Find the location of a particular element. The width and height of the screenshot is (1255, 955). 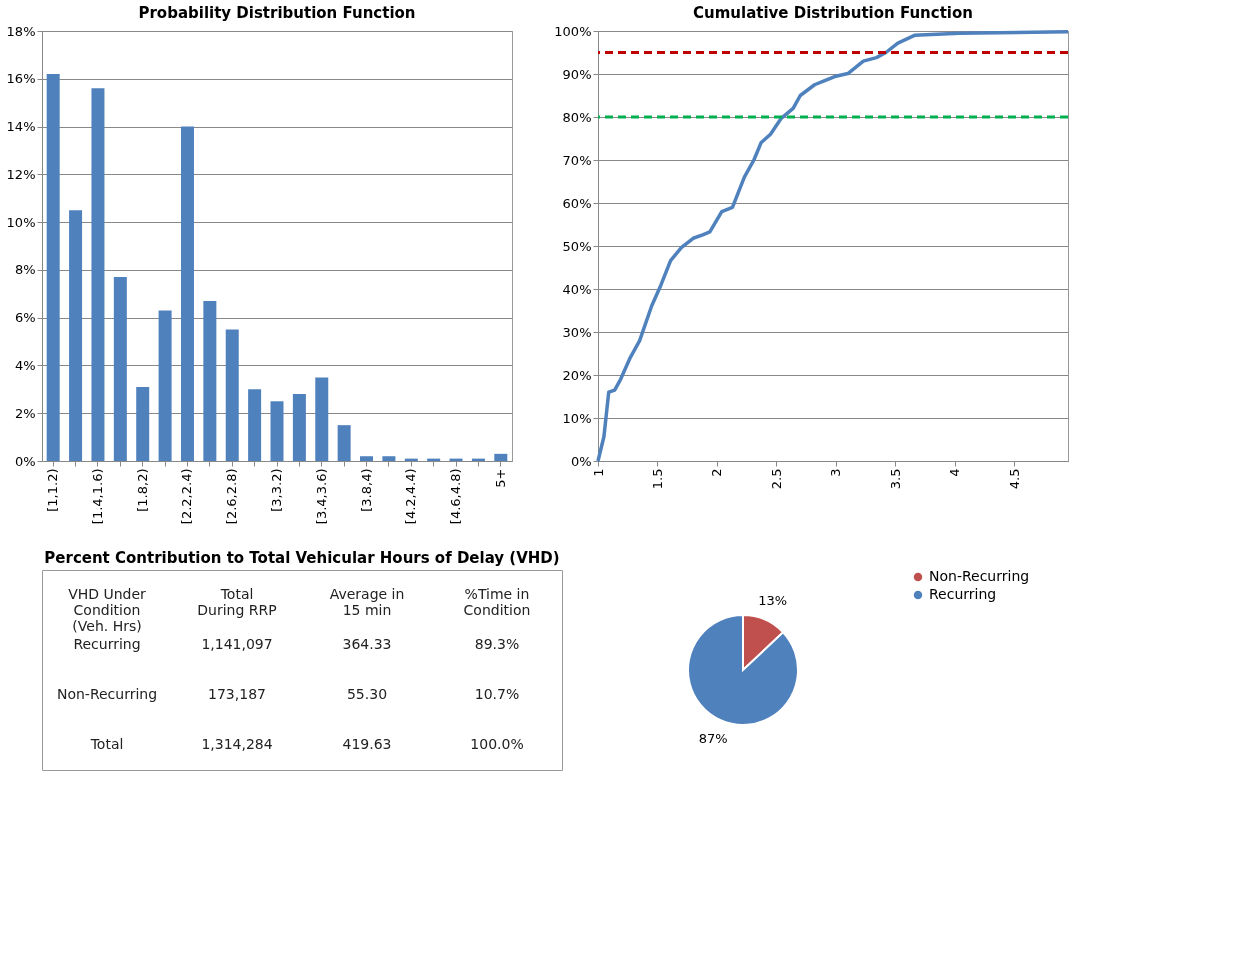

text: Non-Recurring is located at coordinates (107, 694).